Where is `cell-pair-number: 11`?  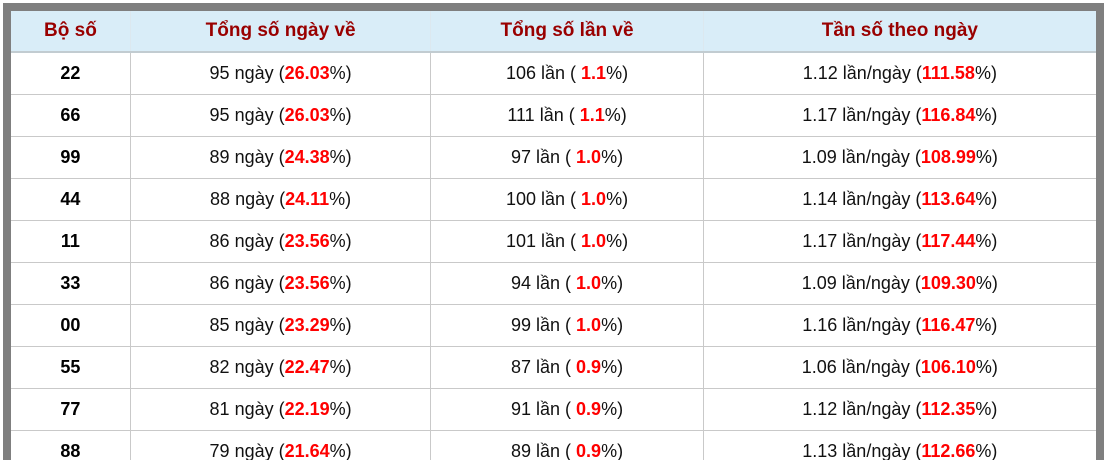 cell-pair-number: 11 is located at coordinates (71, 241).